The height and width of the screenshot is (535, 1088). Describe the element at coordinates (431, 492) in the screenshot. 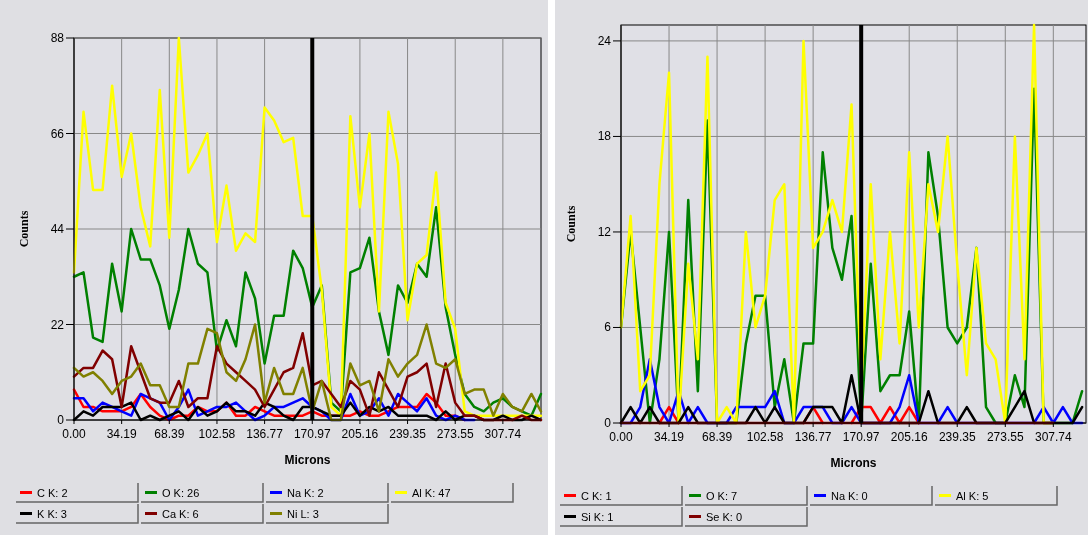

I see `legend-label: Al K: 47` at that location.